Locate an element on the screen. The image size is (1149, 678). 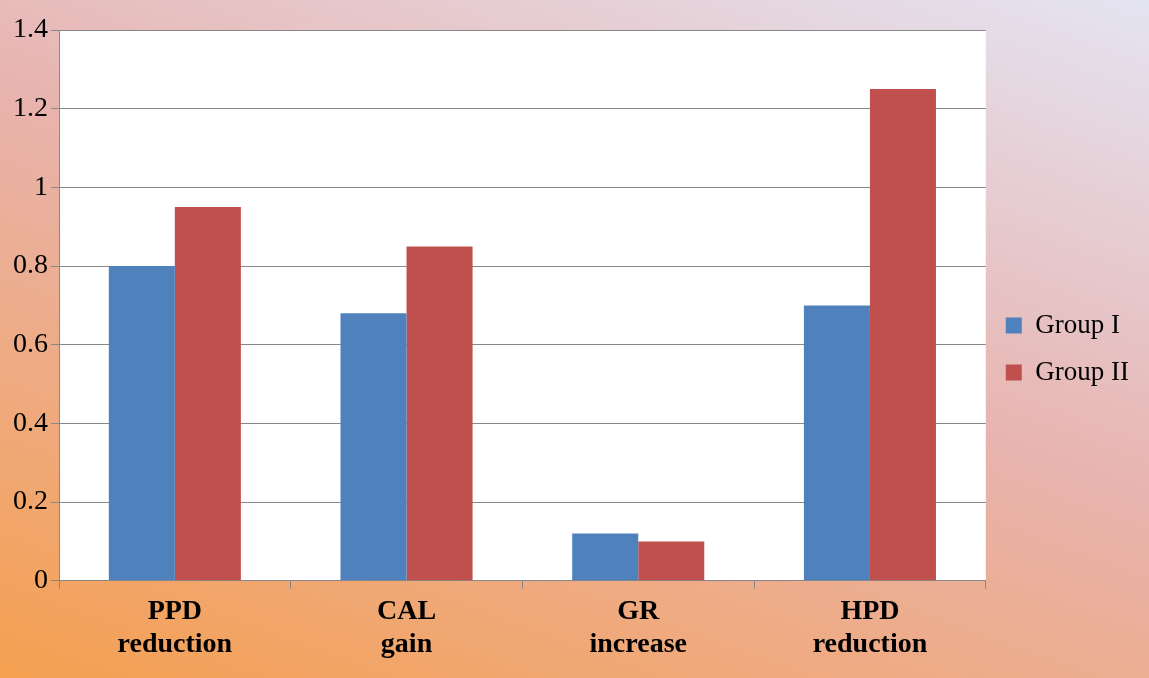
x-tick-label: GR increase is located at coordinates (638, 626).